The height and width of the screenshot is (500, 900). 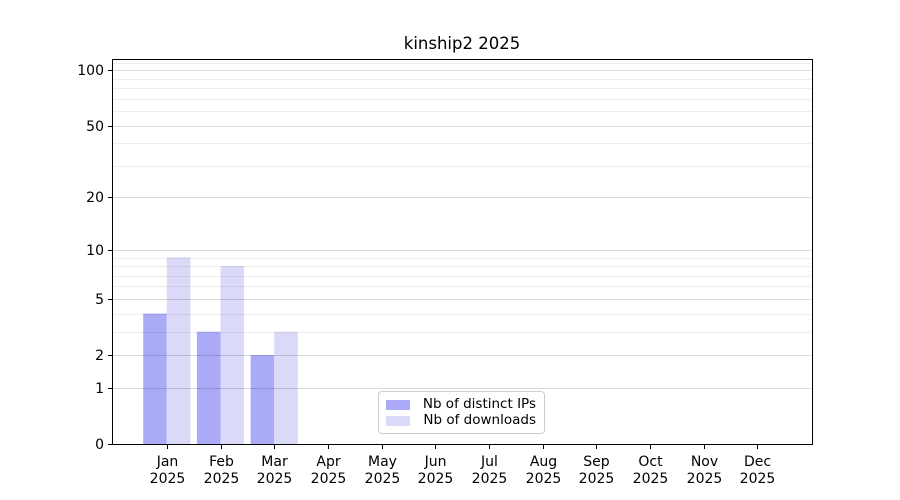 I want to click on x-axis-month-label: Oct, so click(x=650, y=462).